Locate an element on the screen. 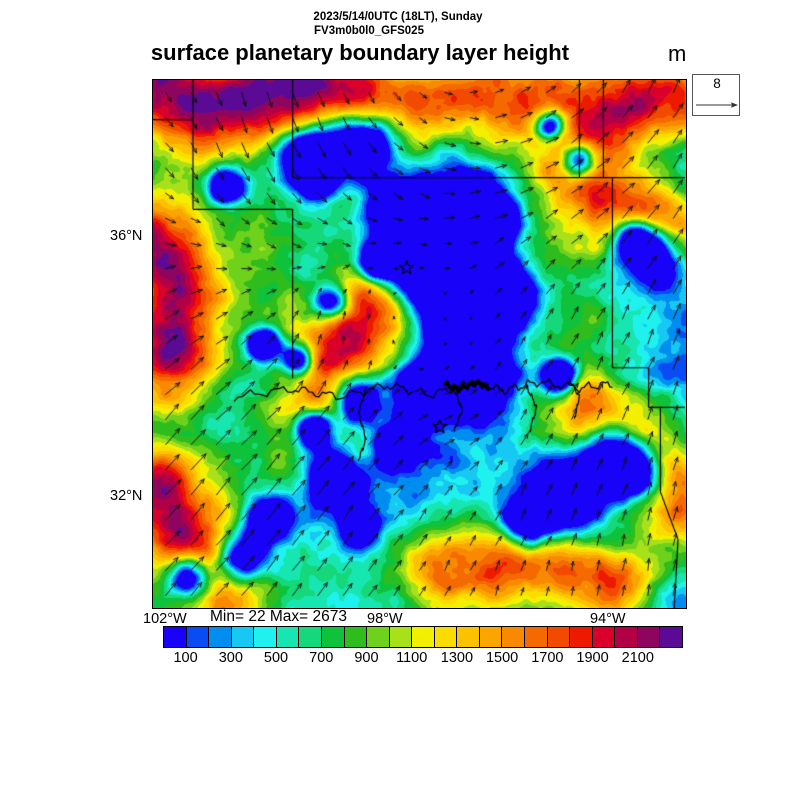 The width and height of the screenshot is (800, 800). colorbar-tick-1900: 1900 is located at coordinates (592, 658).